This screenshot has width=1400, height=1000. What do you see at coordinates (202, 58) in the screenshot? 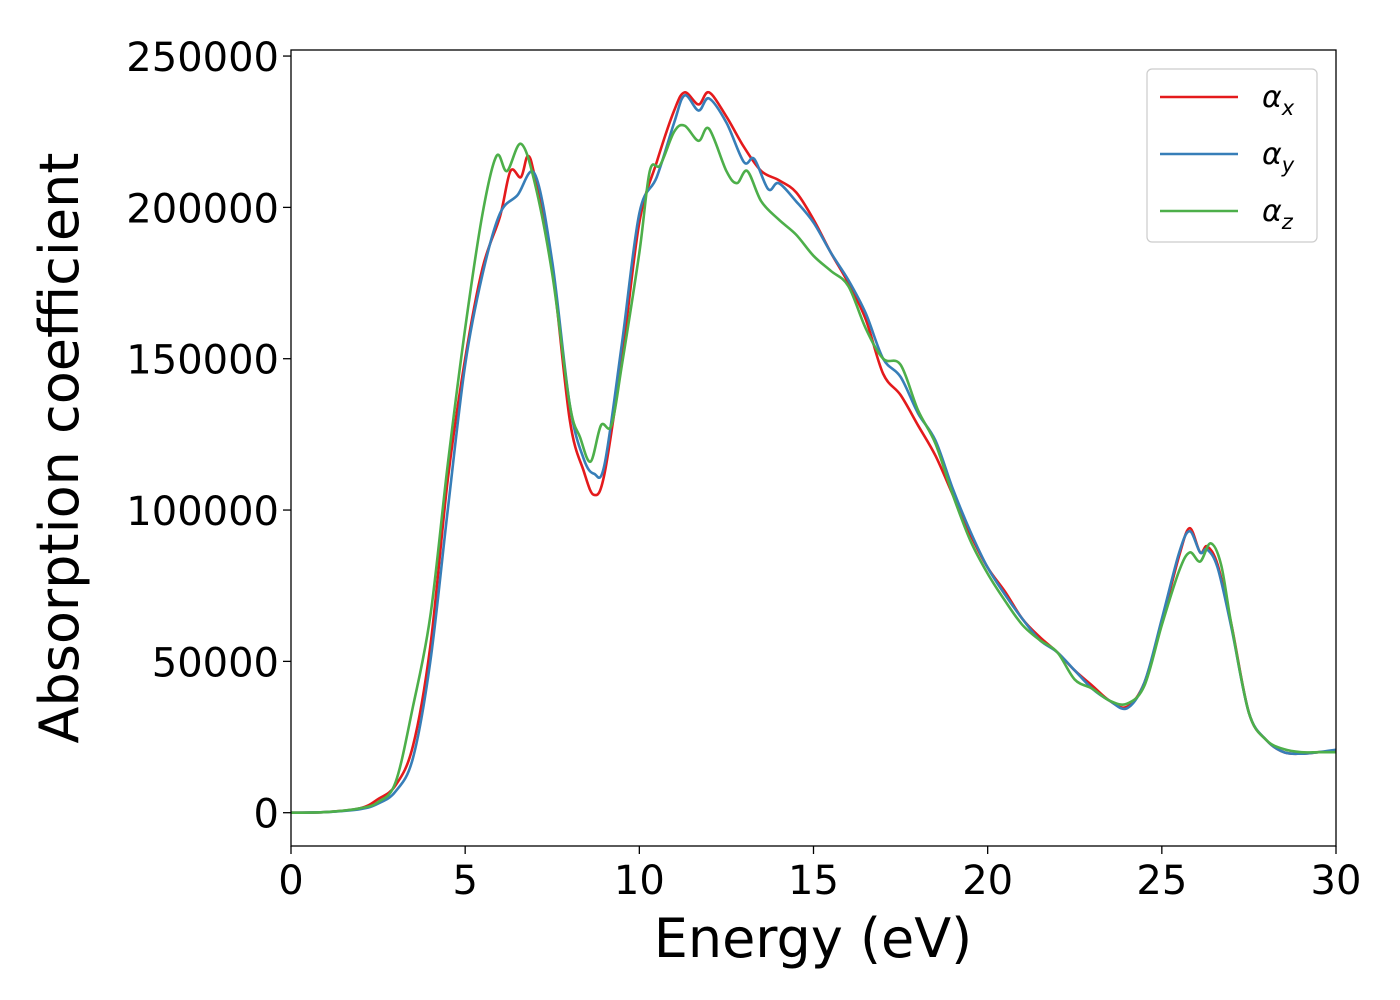
I see `y-tick-label: 250000` at bounding box center [202, 58].